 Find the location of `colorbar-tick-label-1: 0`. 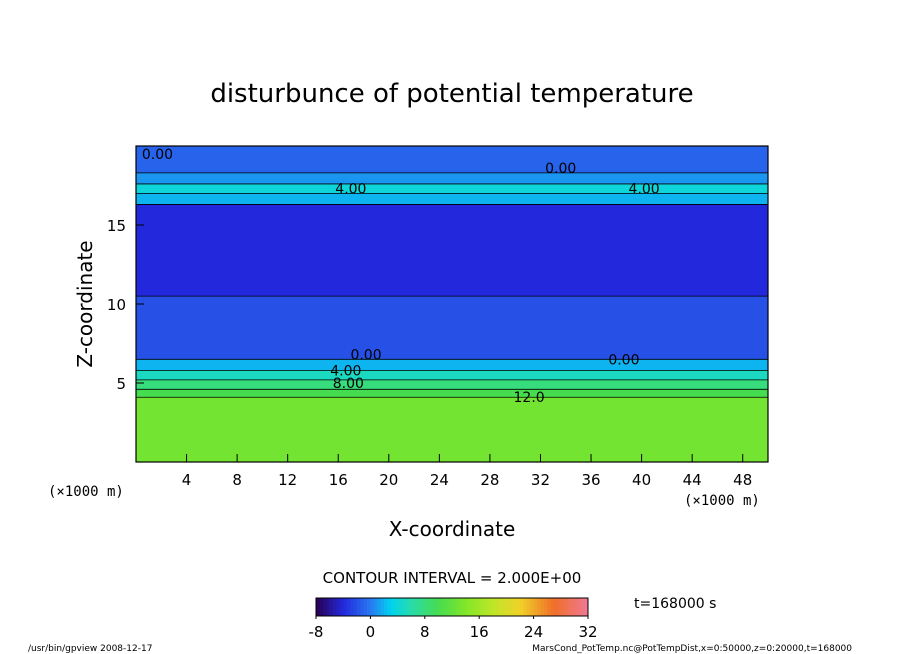

colorbar-tick-label-1: 0 is located at coordinates (371, 632).